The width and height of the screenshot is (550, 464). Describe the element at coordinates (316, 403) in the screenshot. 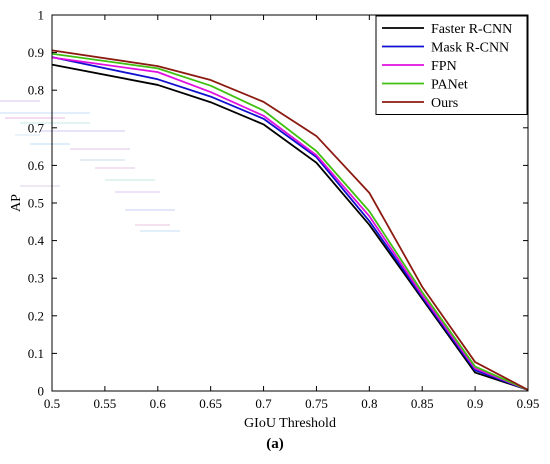

I see `x-tick-label: 0.75` at that location.